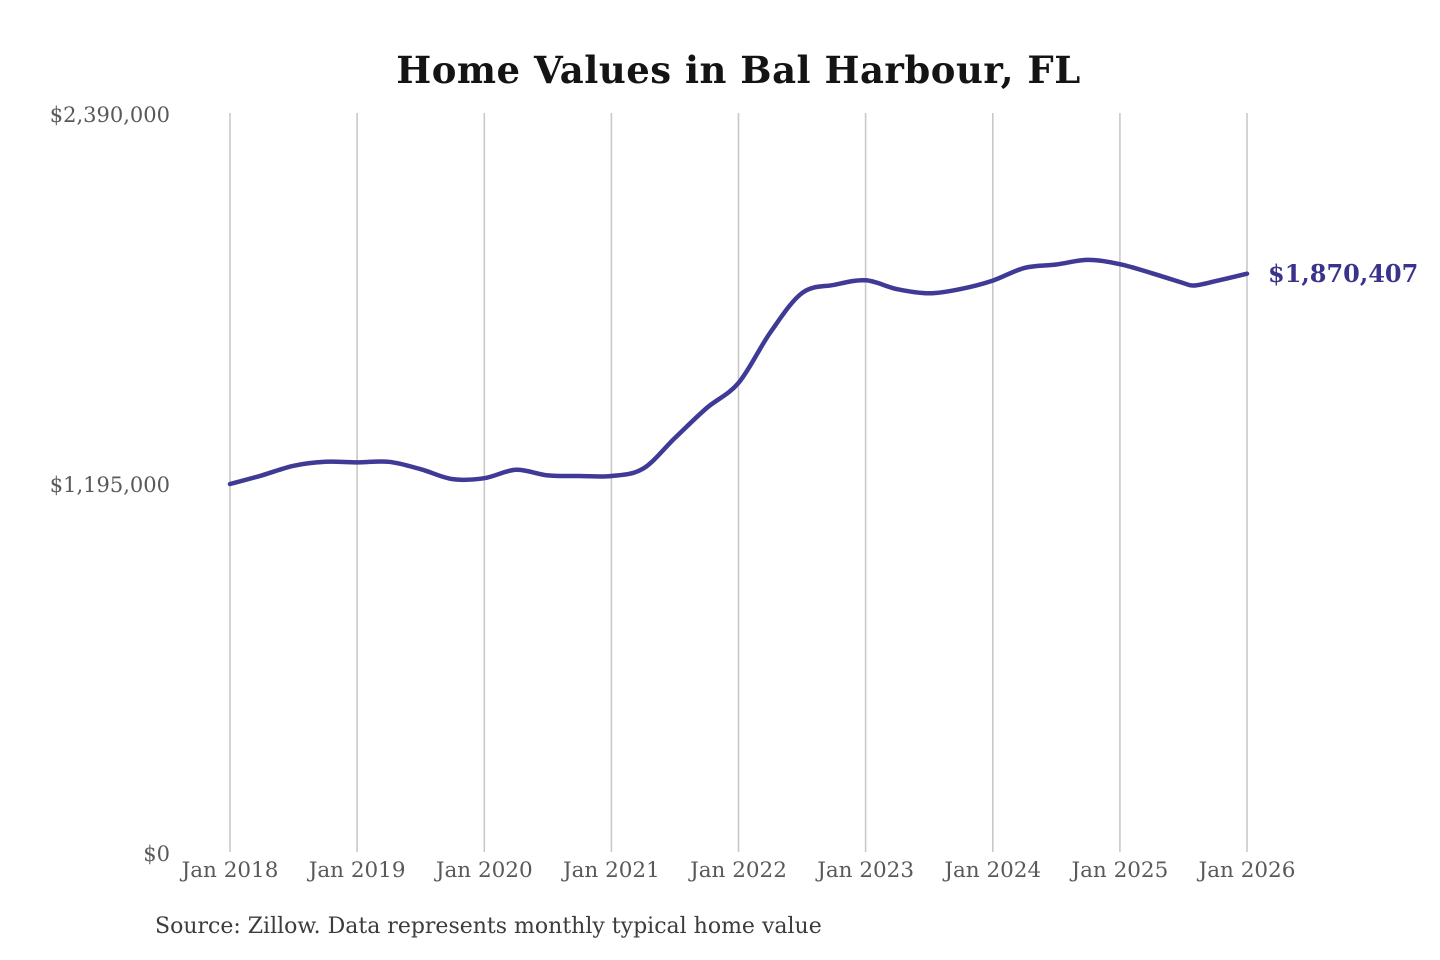 The width and height of the screenshot is (1440, 960). Describe the element at coordinates (866, 870) in the screenshot. I see `x-tick-label: Jan 2023` at that location.